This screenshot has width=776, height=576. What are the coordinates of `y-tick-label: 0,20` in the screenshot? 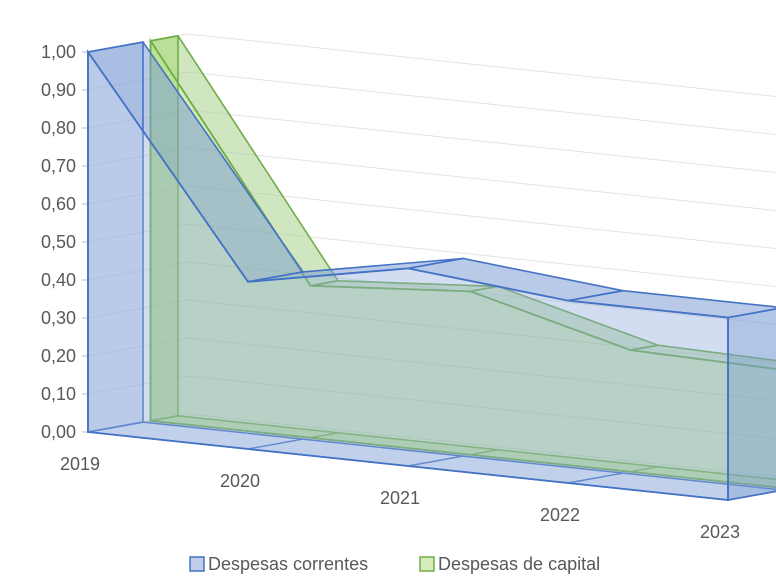 It's located at (58, 356).